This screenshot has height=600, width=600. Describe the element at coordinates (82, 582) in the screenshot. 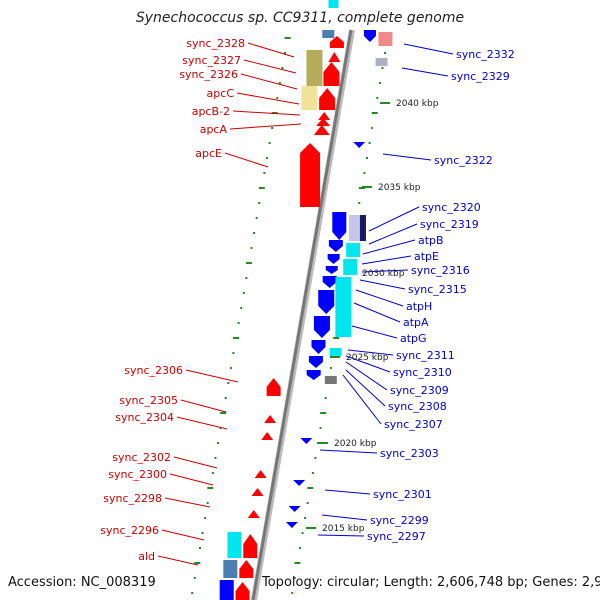

I see `accession-text: Accession: NC_008319` at that location.